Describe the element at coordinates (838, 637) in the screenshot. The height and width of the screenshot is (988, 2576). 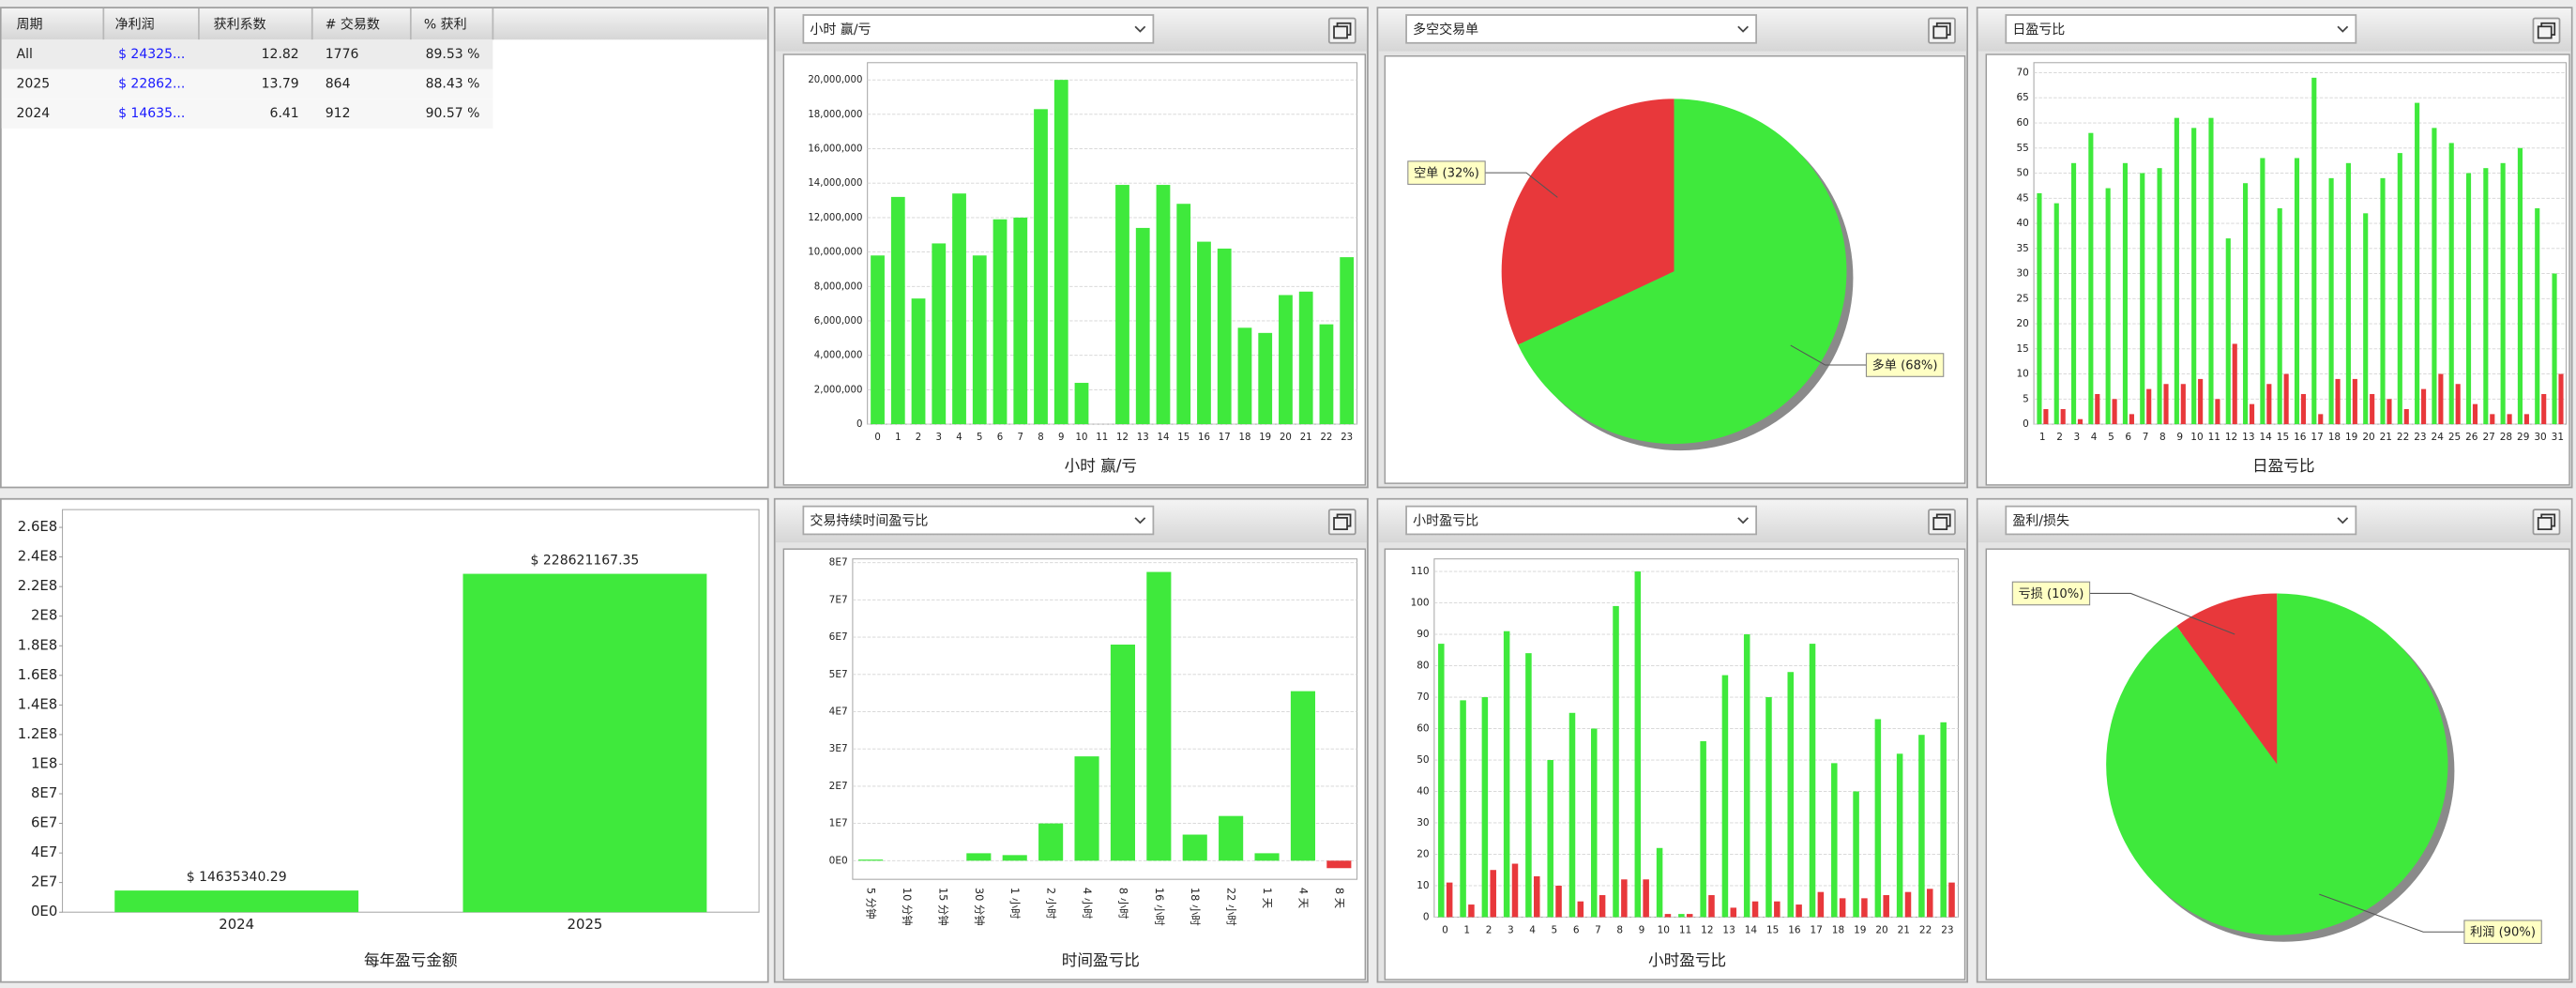
I see `y-tick-label: 6E7` at that location.